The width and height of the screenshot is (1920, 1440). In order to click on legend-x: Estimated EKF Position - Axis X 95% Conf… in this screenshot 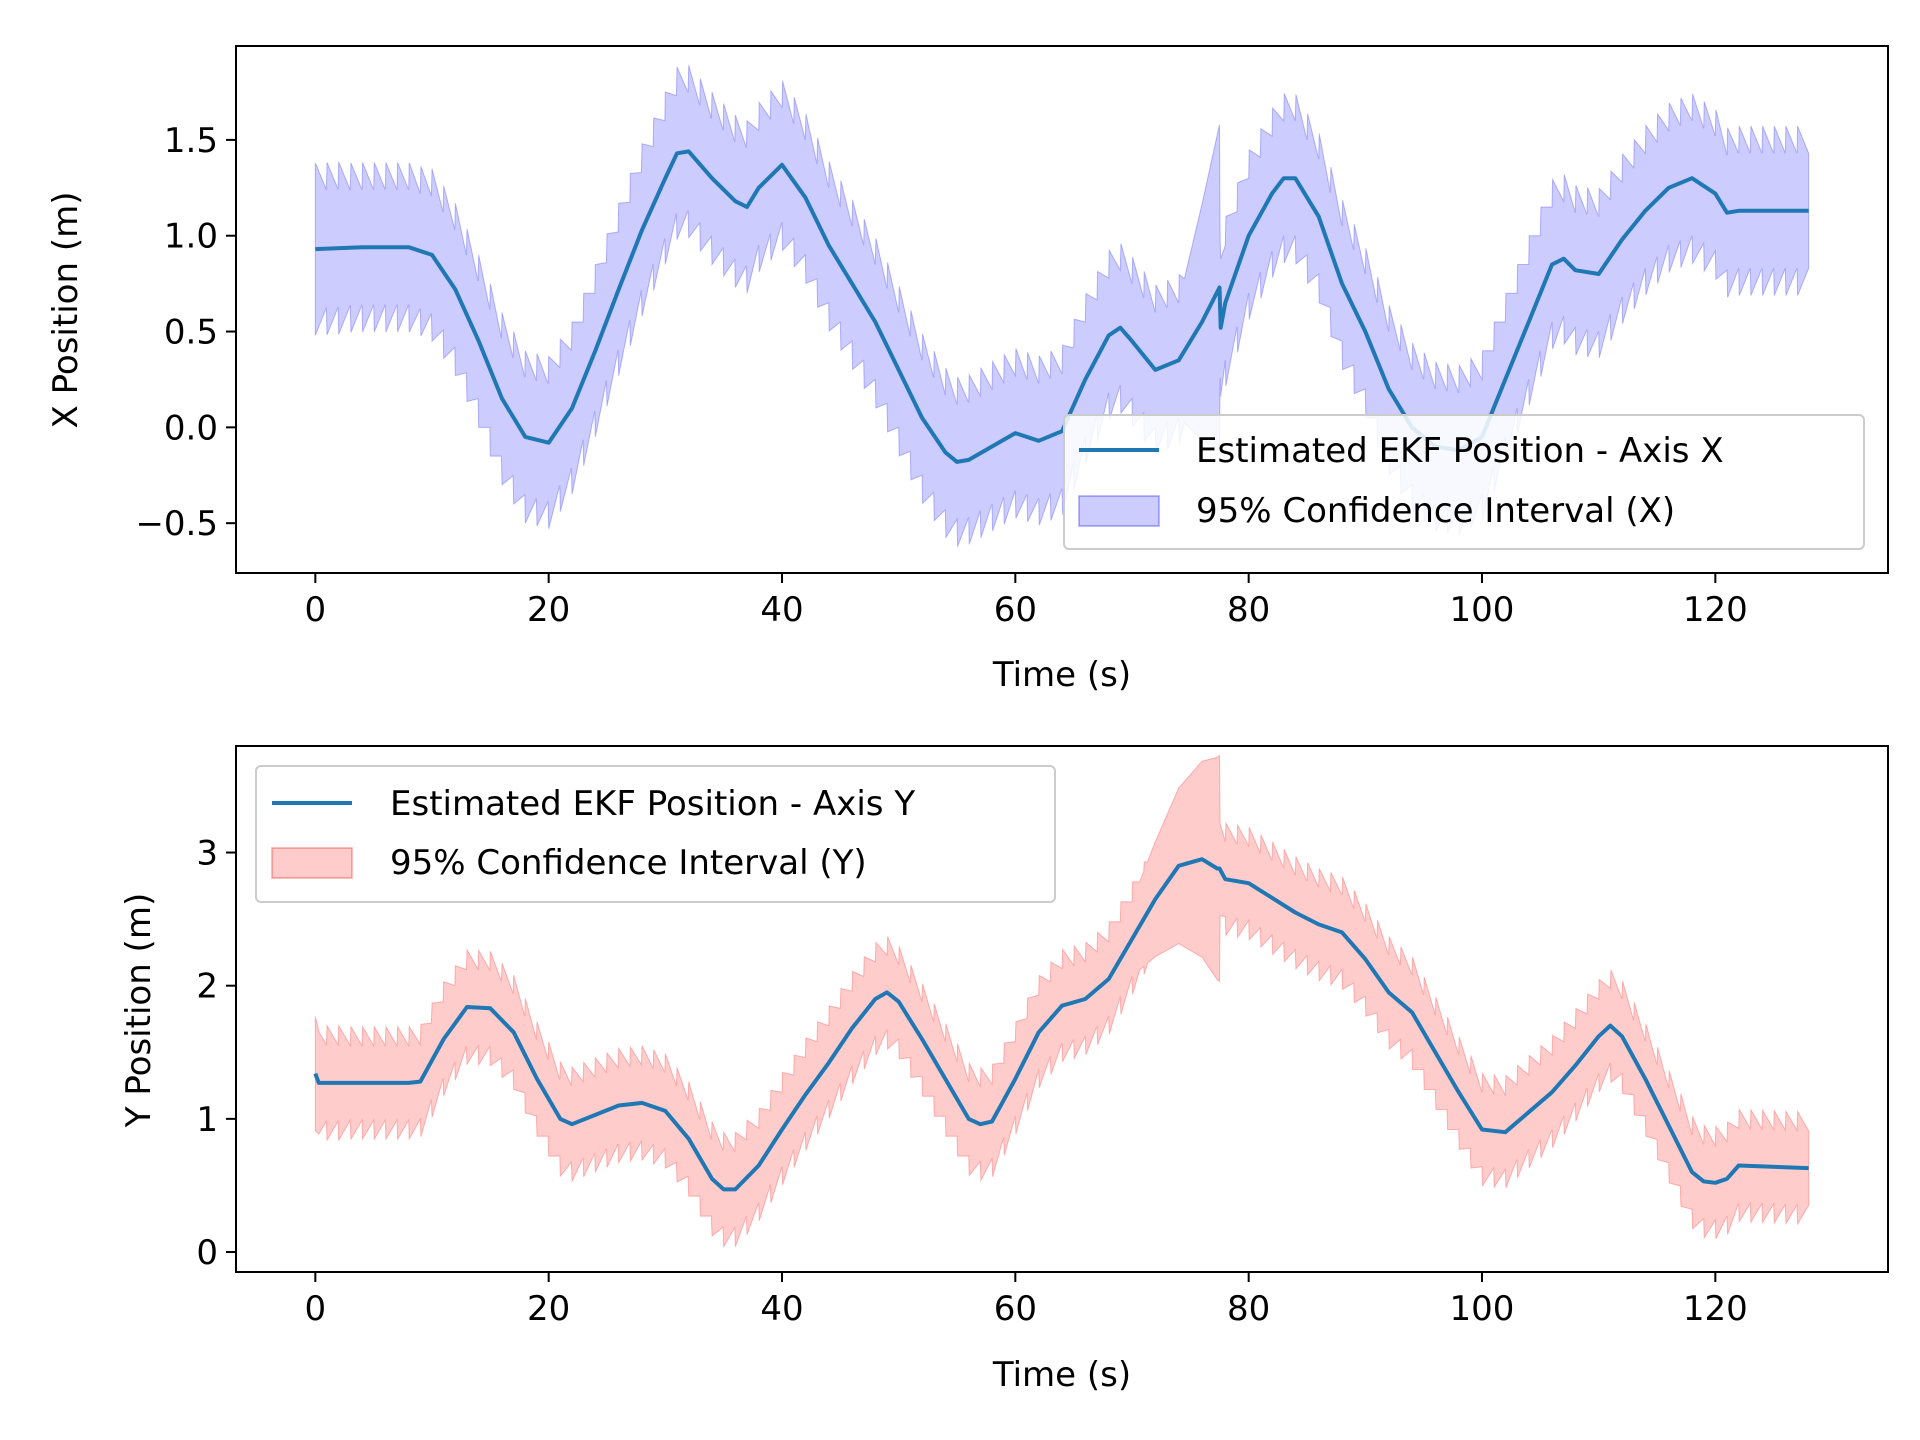, I will do `click(1464, 482)`.